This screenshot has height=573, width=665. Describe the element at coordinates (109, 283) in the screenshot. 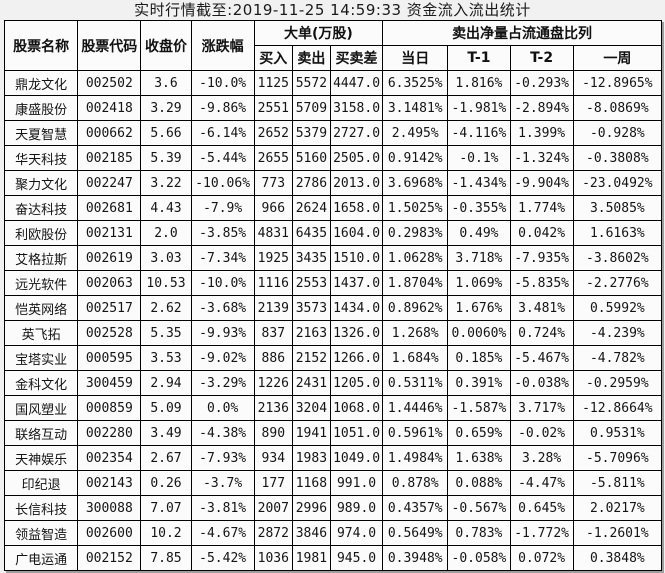

I see `stock-code-cell: 002063` at that location.